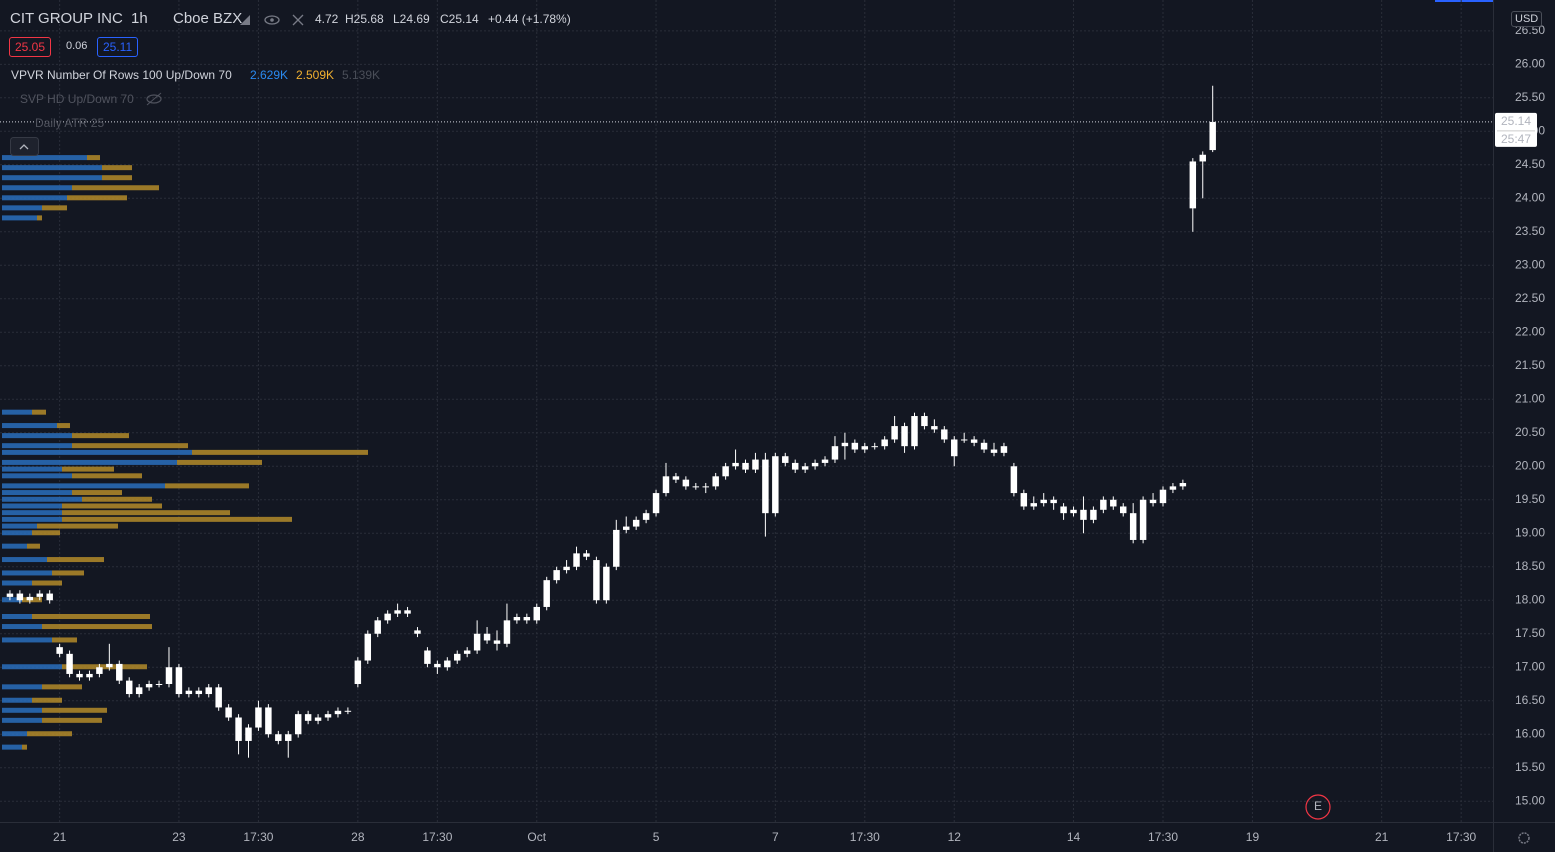  Describe the element at coordinates (1516, 139) in the screenshot. I see `countdown-label: 25:47` at that location.